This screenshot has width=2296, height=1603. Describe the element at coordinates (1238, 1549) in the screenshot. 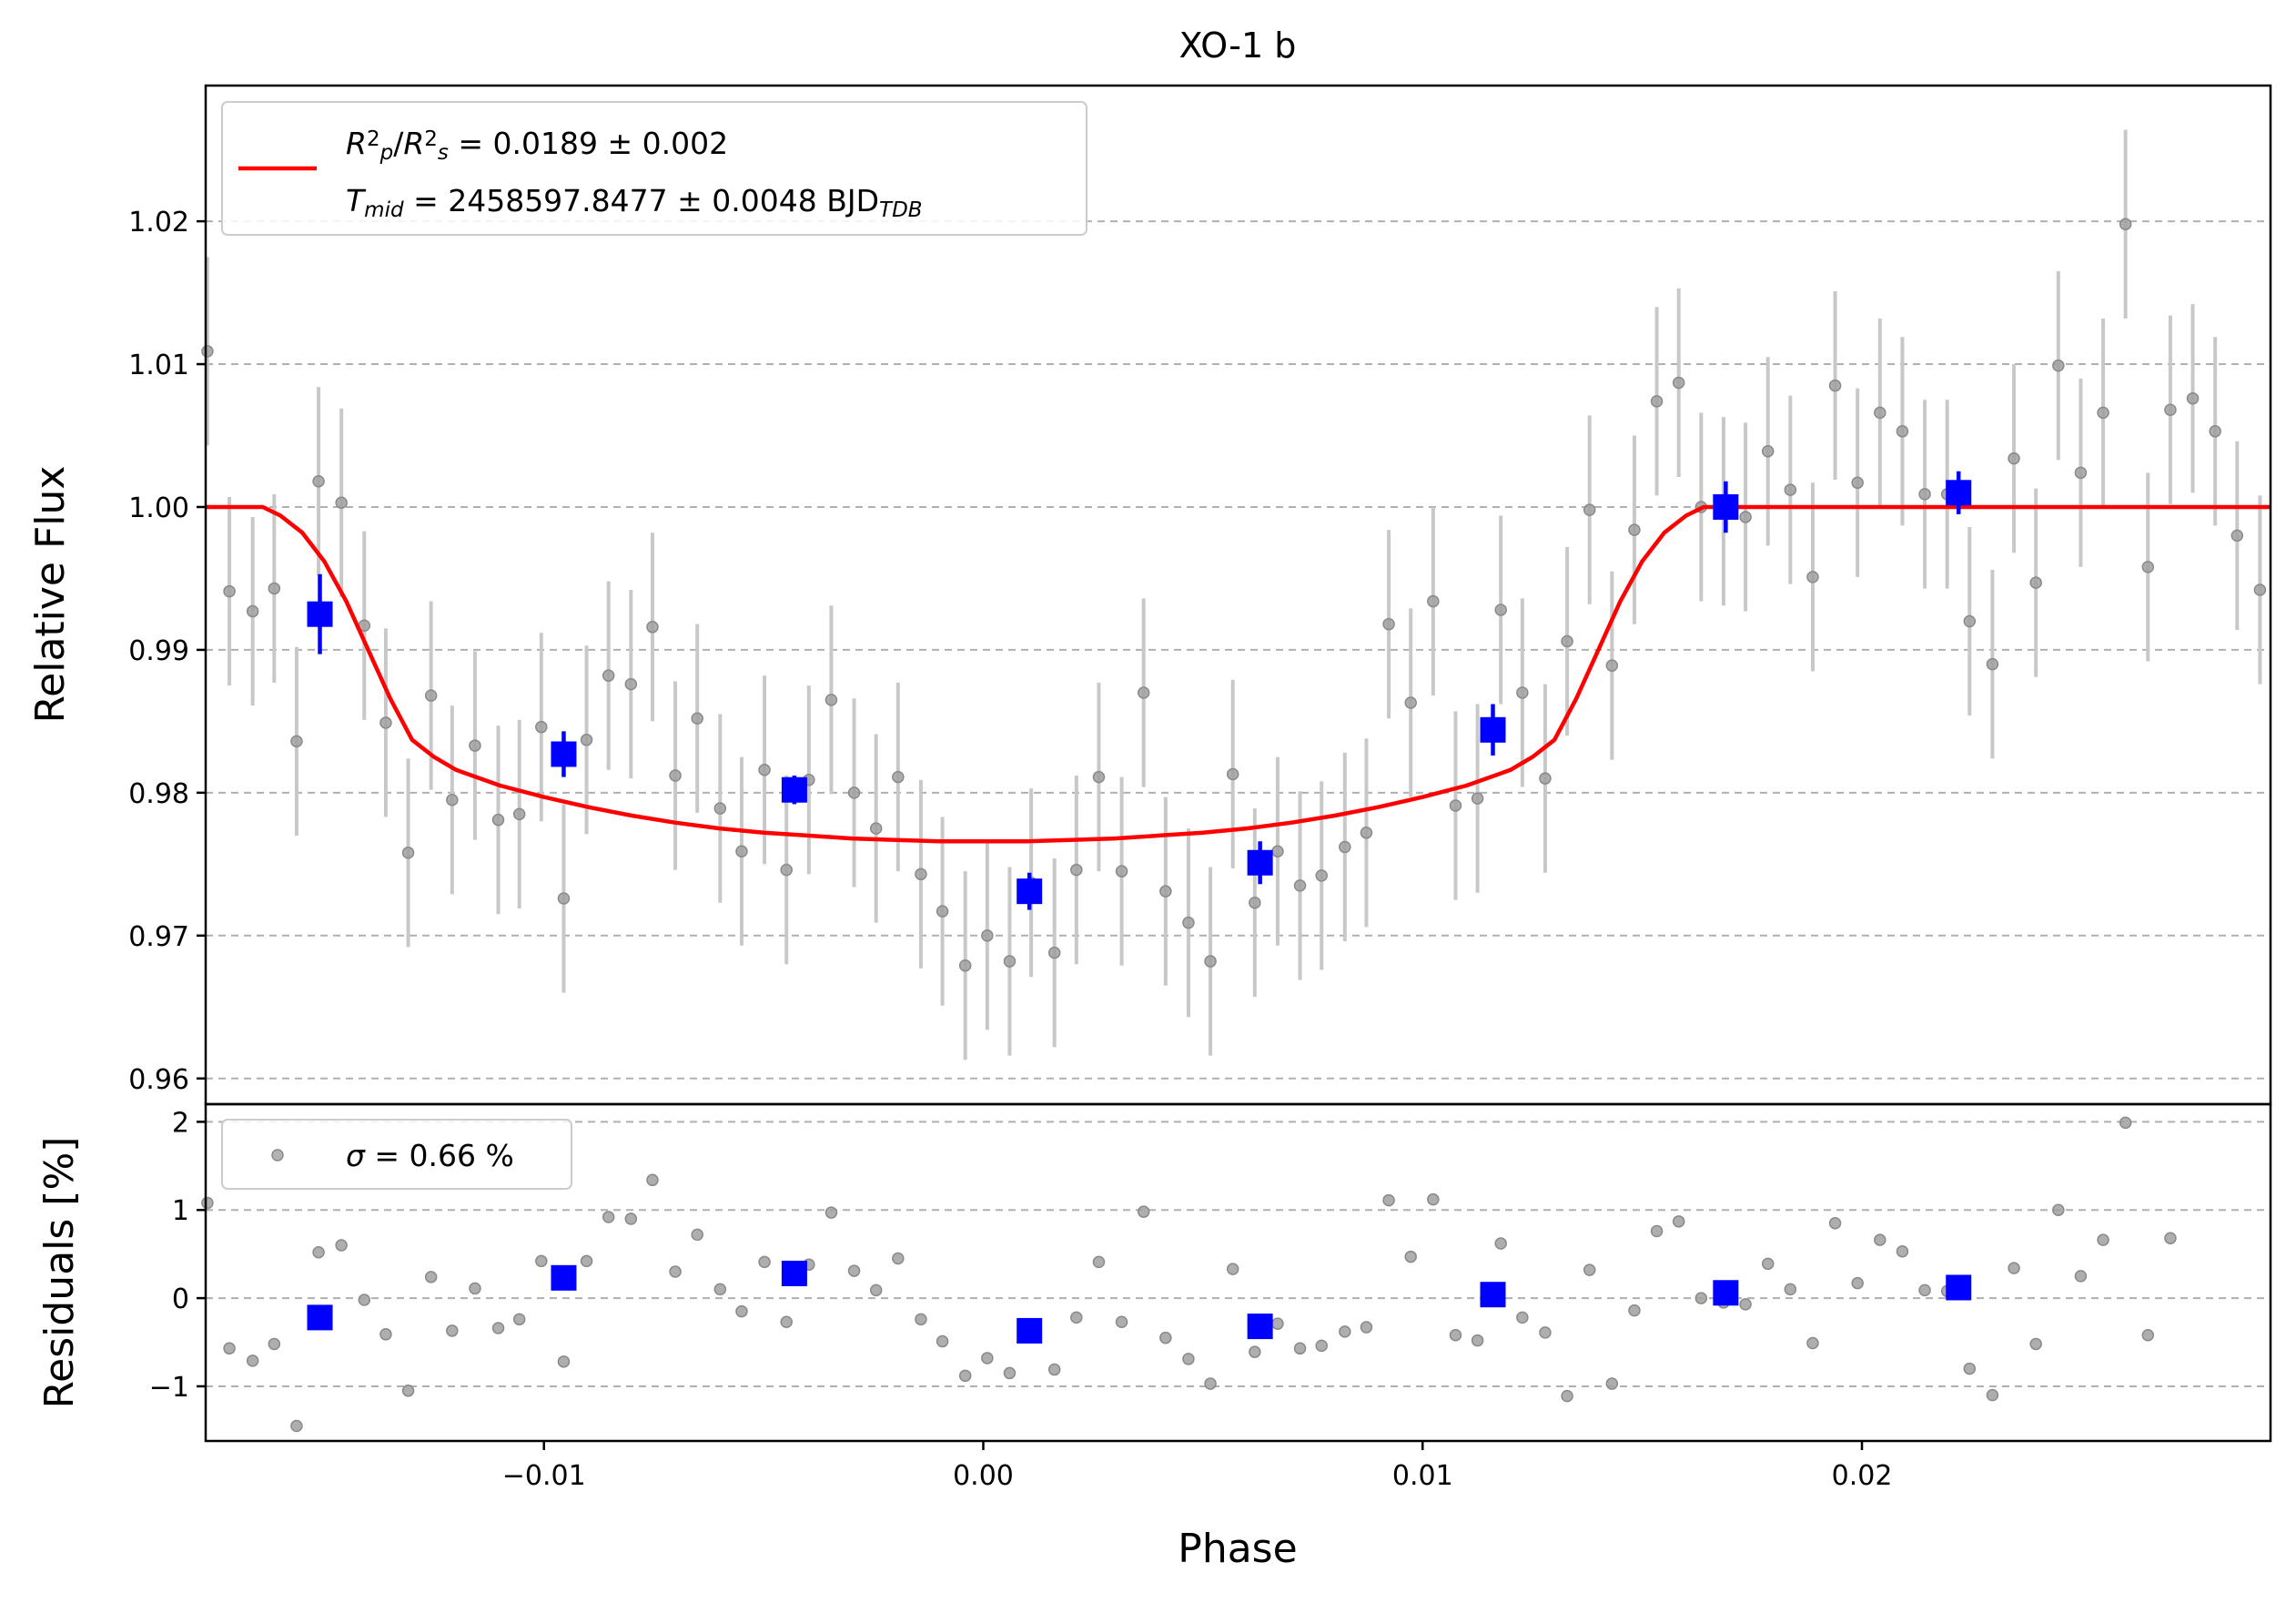

I see `x-axis-label: Phase` at that location.